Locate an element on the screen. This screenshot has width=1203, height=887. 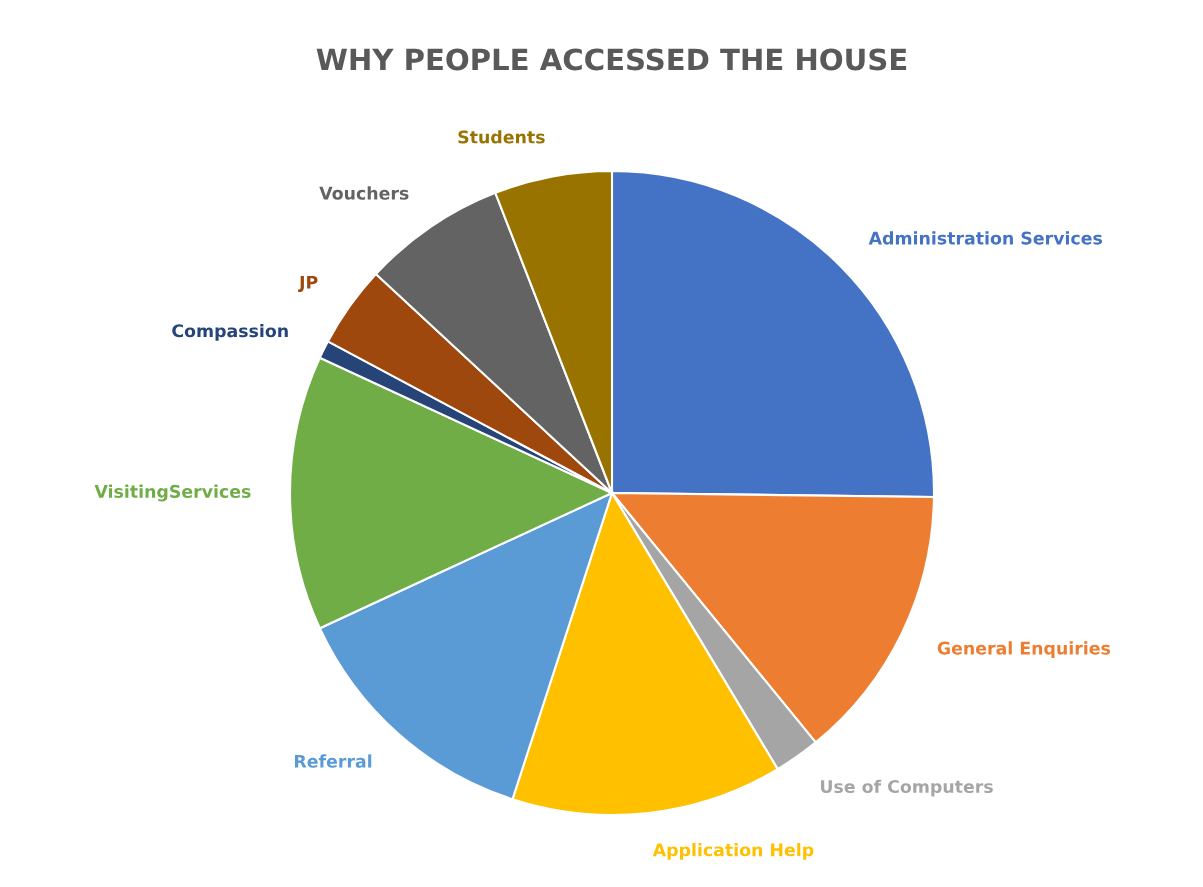
slice-label: Students is located at coordinates (501, 137).